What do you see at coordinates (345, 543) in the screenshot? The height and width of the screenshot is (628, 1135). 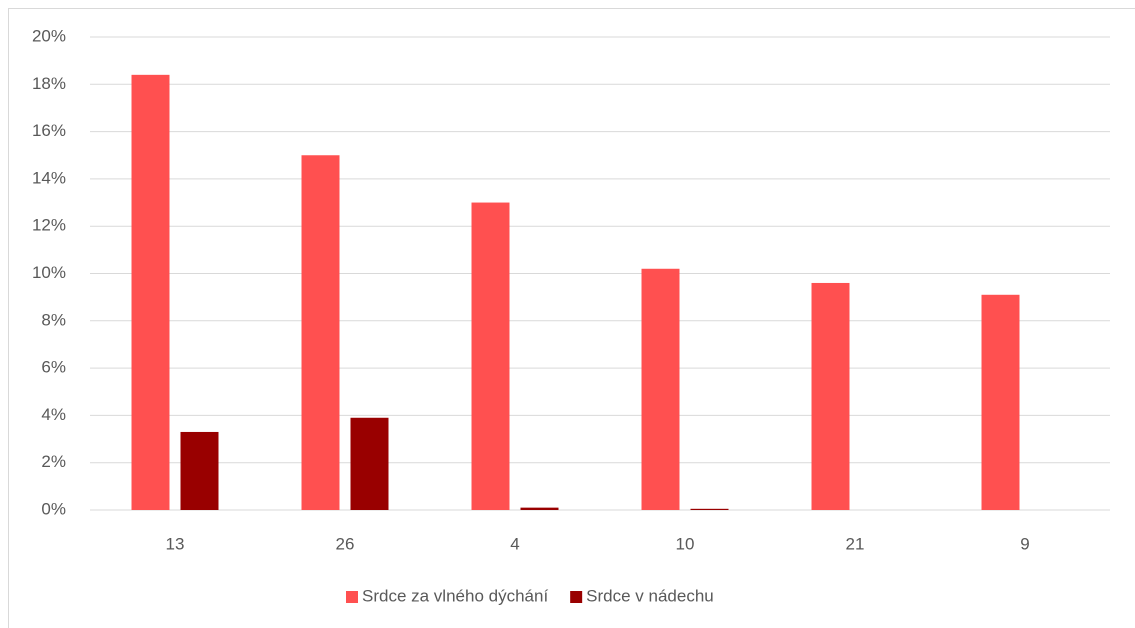 I see `x-tick-label: 26` at bounding box center [345, 543].